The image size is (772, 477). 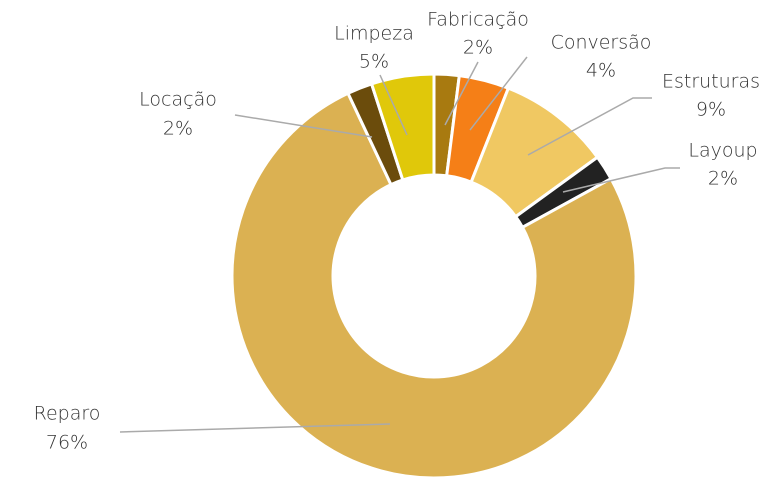 I want to click on slice-value: 4%, so click(x=601, y=71).